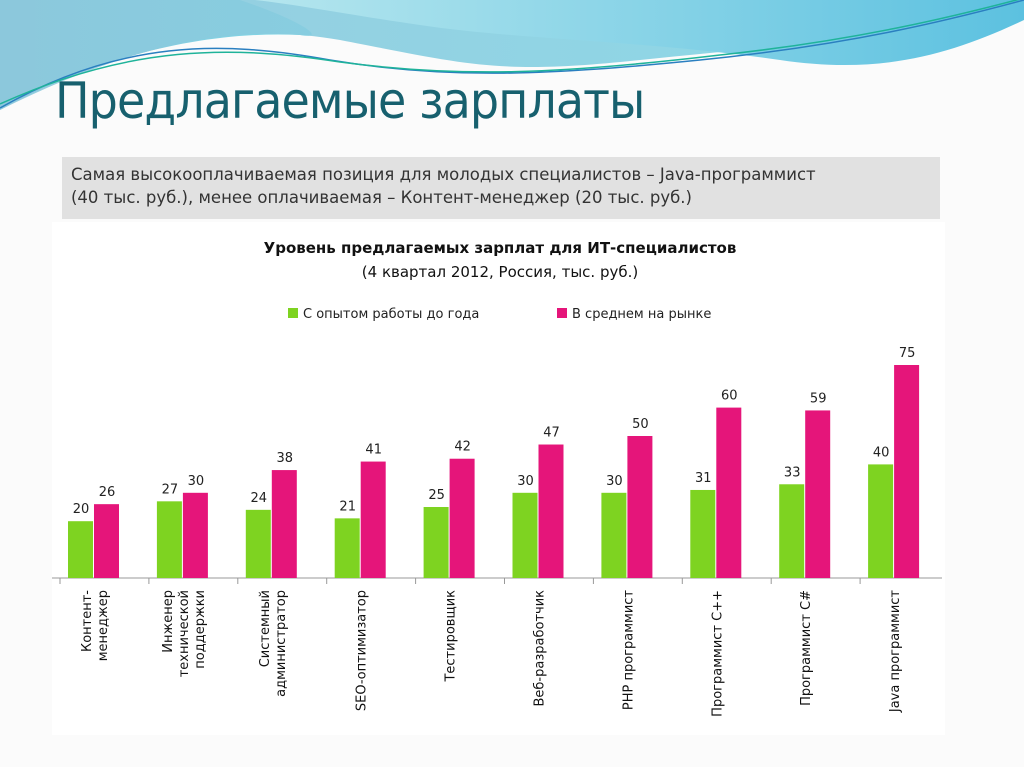 Image resolution: width=1024 pixels, height=767 pixels. Describe the element at coordinates (350, 101) in the screenshot. I see `slide-title: Предлагаемые зарплаты` at that location.